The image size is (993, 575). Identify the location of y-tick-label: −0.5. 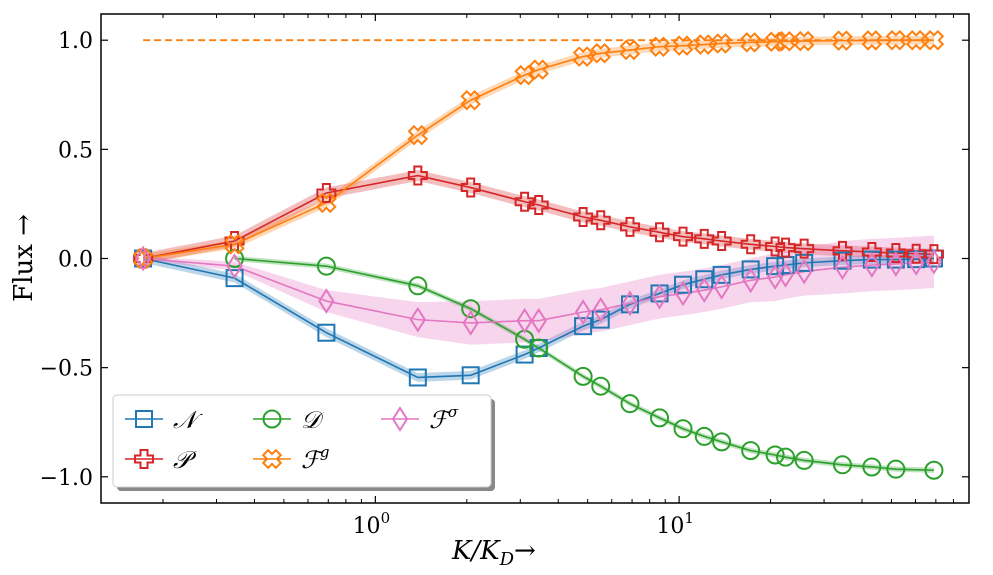
(66, 369).